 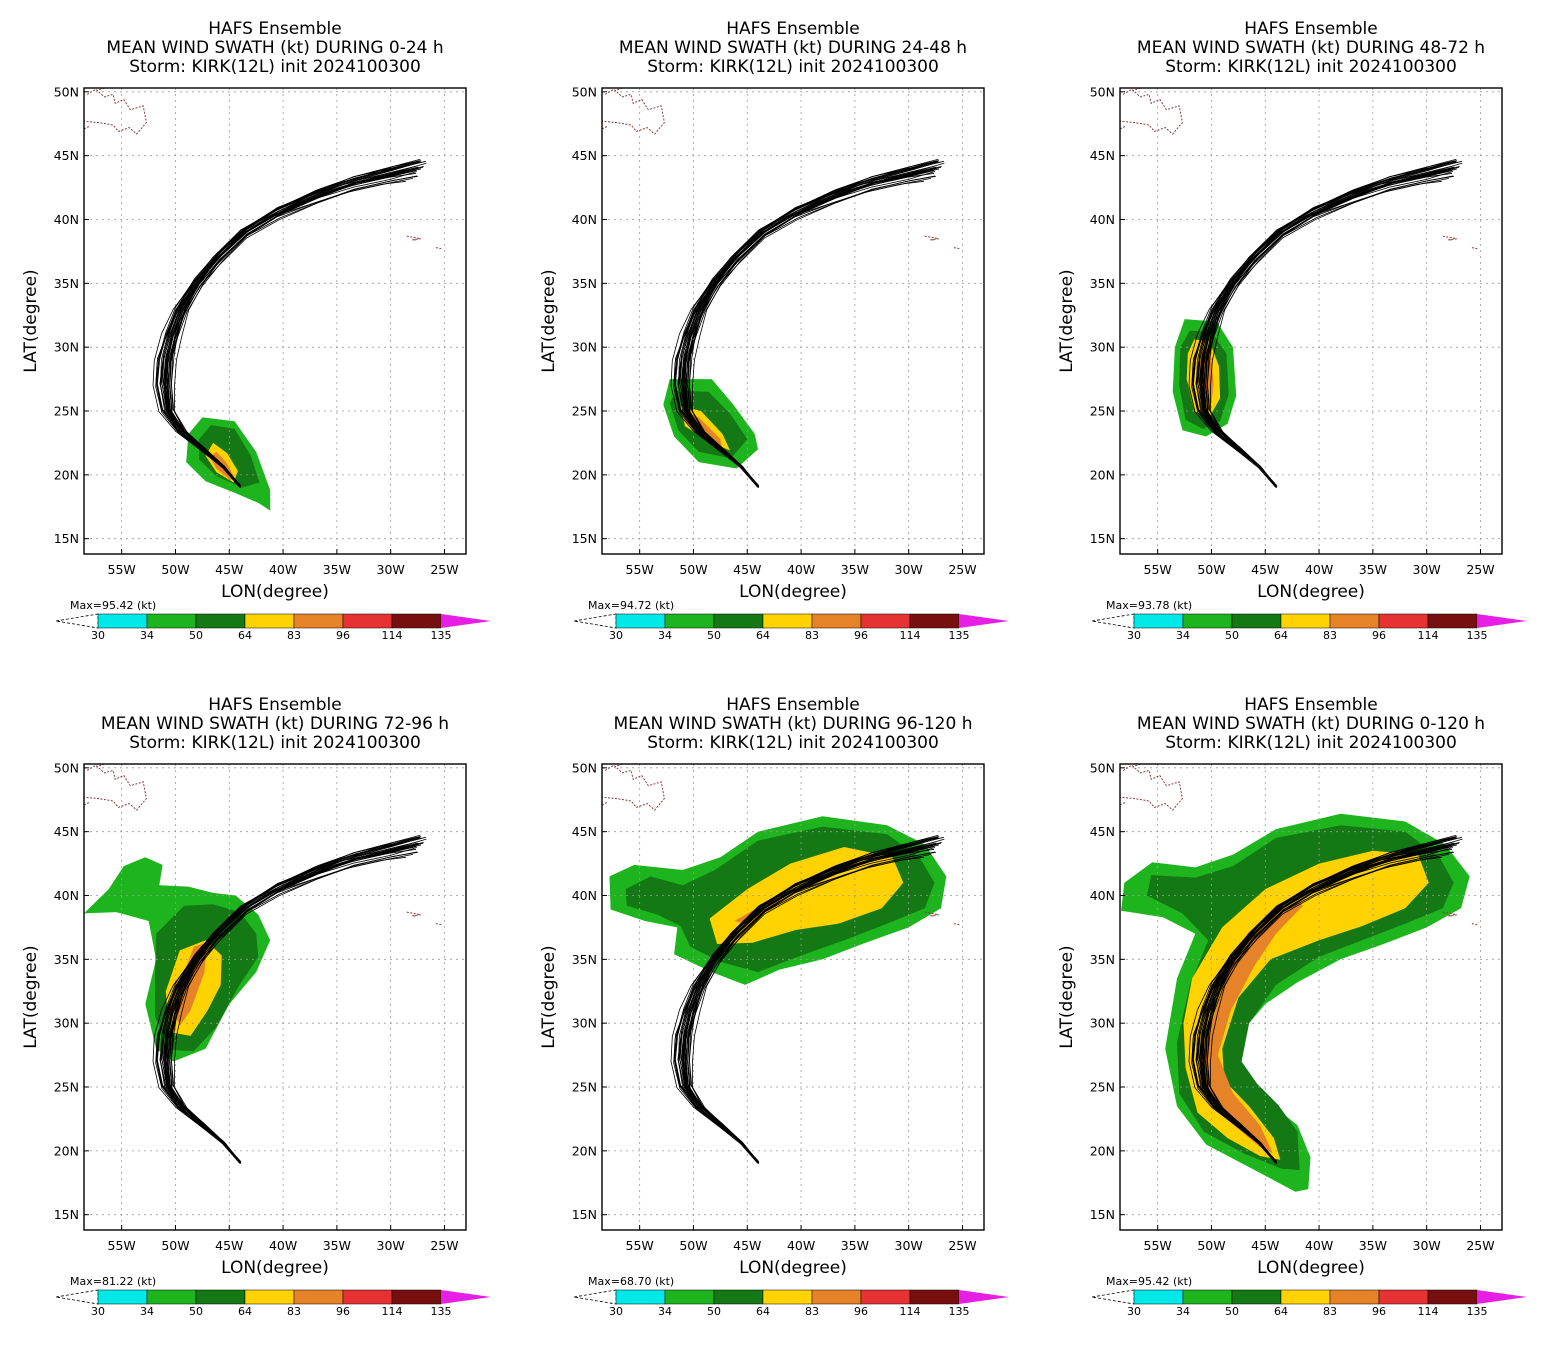 I want to click on xtick-label: 55W, so click(x=1158, y=1245).